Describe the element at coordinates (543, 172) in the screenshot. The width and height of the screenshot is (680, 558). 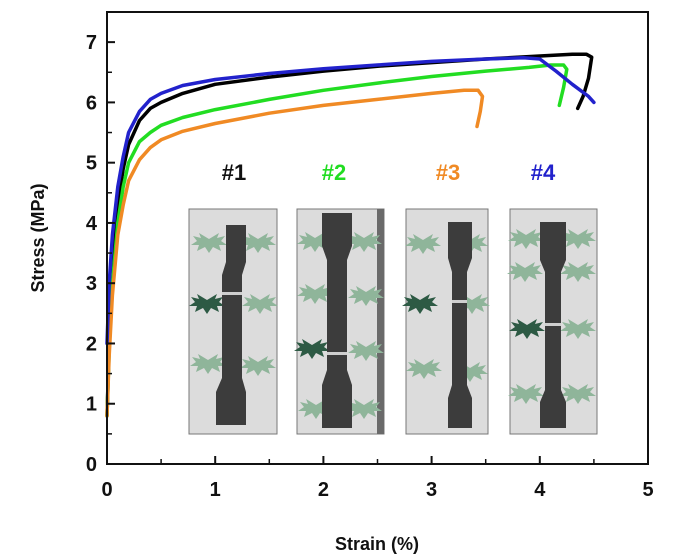
I see `inset-label-4: #4` at that location.